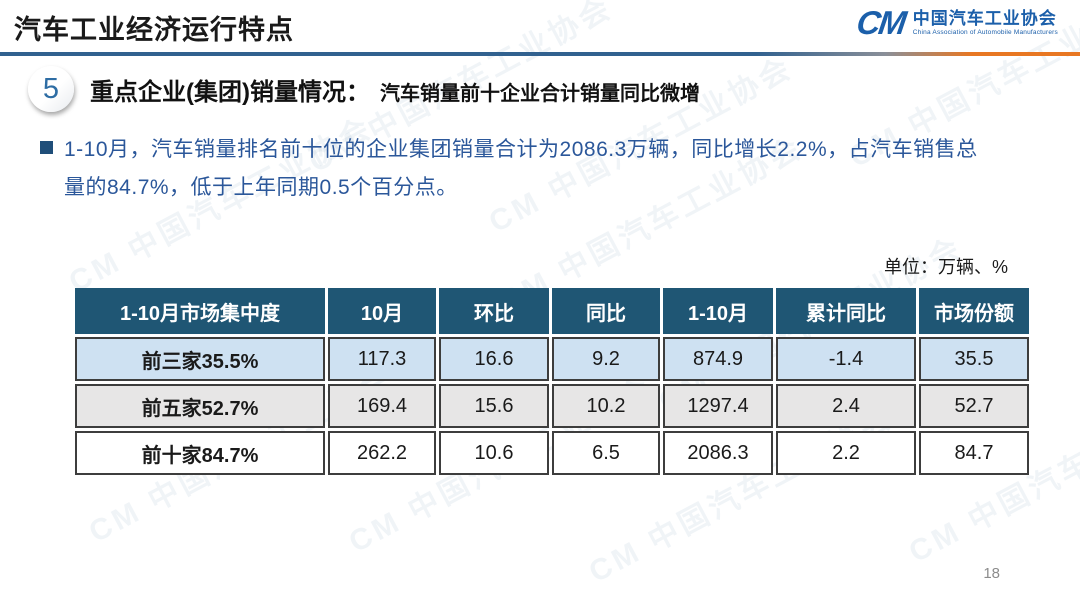 The image size is (1080, 607). Describe the element at coordinates (881, 22) in the screenshot. I see `caam-logo-icon: CM` at that location.